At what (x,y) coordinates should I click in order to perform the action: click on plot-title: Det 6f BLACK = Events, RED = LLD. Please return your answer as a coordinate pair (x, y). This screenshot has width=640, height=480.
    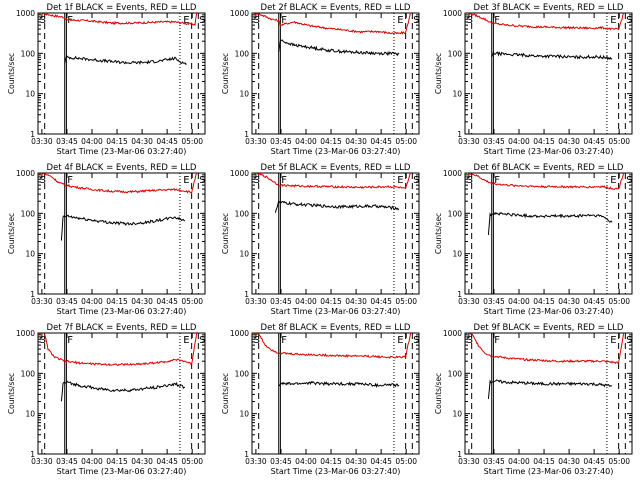
    Looking at the image, I should click on (549, 168).